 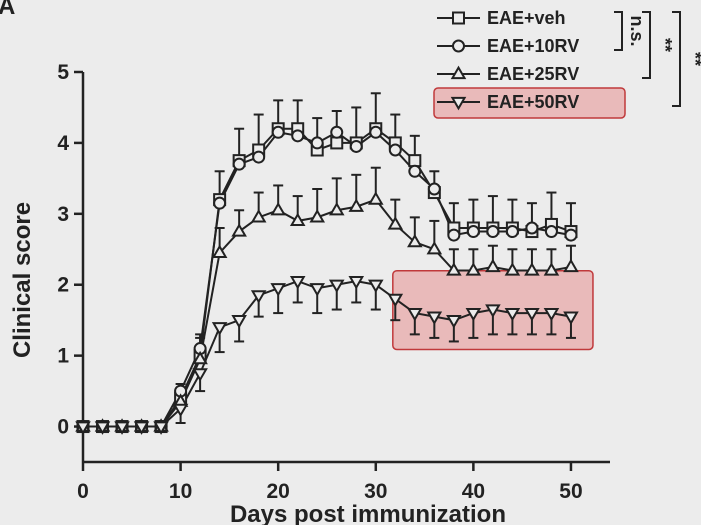 I want to click on y-tick-label: 2, so click(x=63, y=285).